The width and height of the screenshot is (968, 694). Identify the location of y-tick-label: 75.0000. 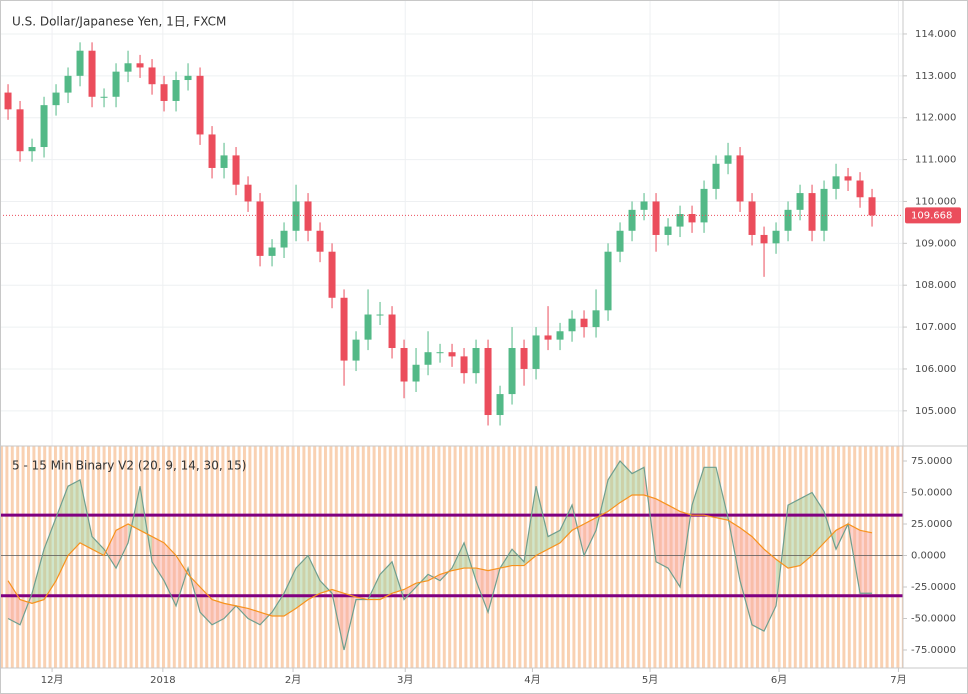
(931, 461).